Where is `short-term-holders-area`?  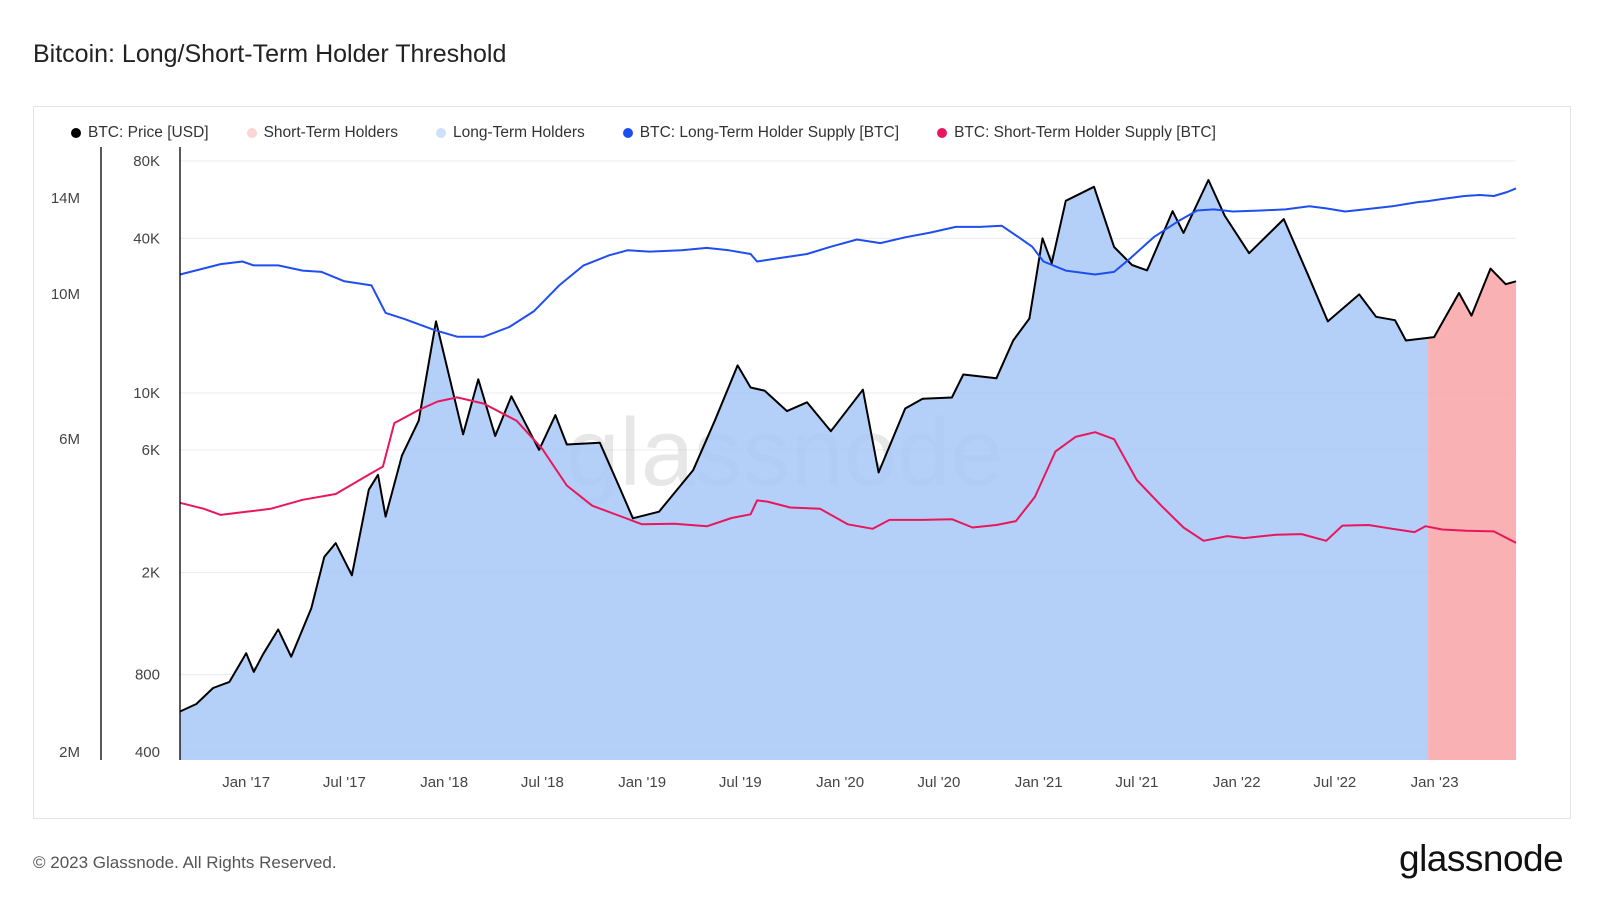 short-term-holders-area is located at coordinates (1472, 514).